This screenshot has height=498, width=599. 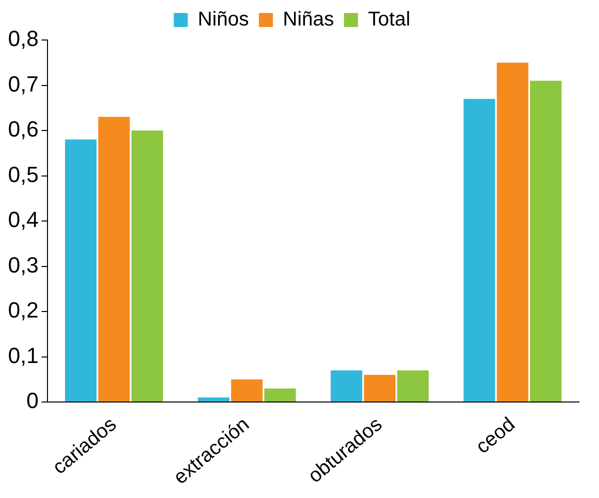 What do you see at coordinates (308, 19) in the screenshot?
I see `legend-label: Niñas` at bounding box center [308, 19].